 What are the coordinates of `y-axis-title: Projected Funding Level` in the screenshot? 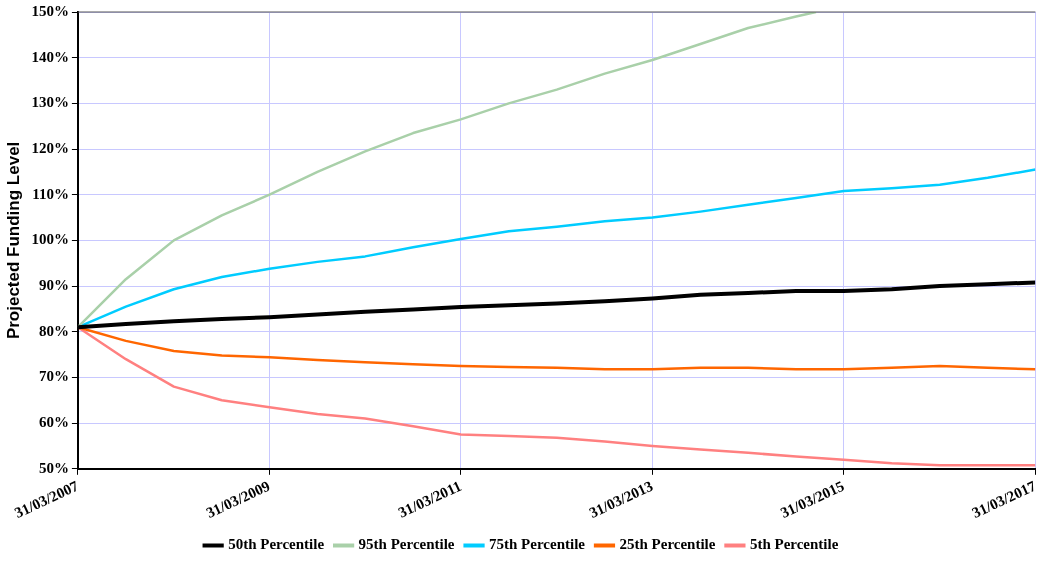 It's located at (13, 240).